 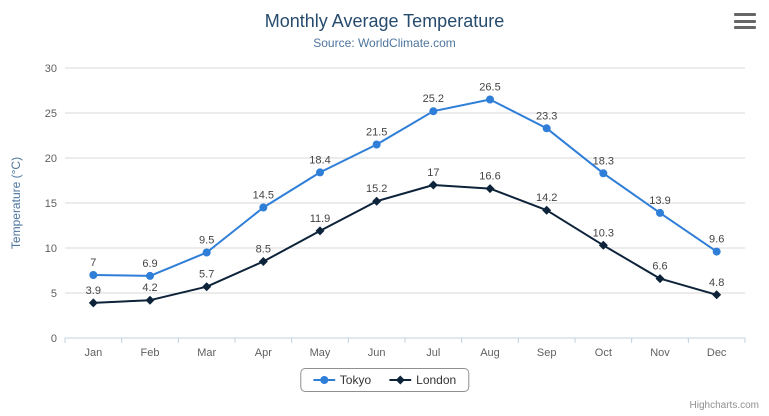 I want to click on x-axis-label: May, so click(x=320, y=353).